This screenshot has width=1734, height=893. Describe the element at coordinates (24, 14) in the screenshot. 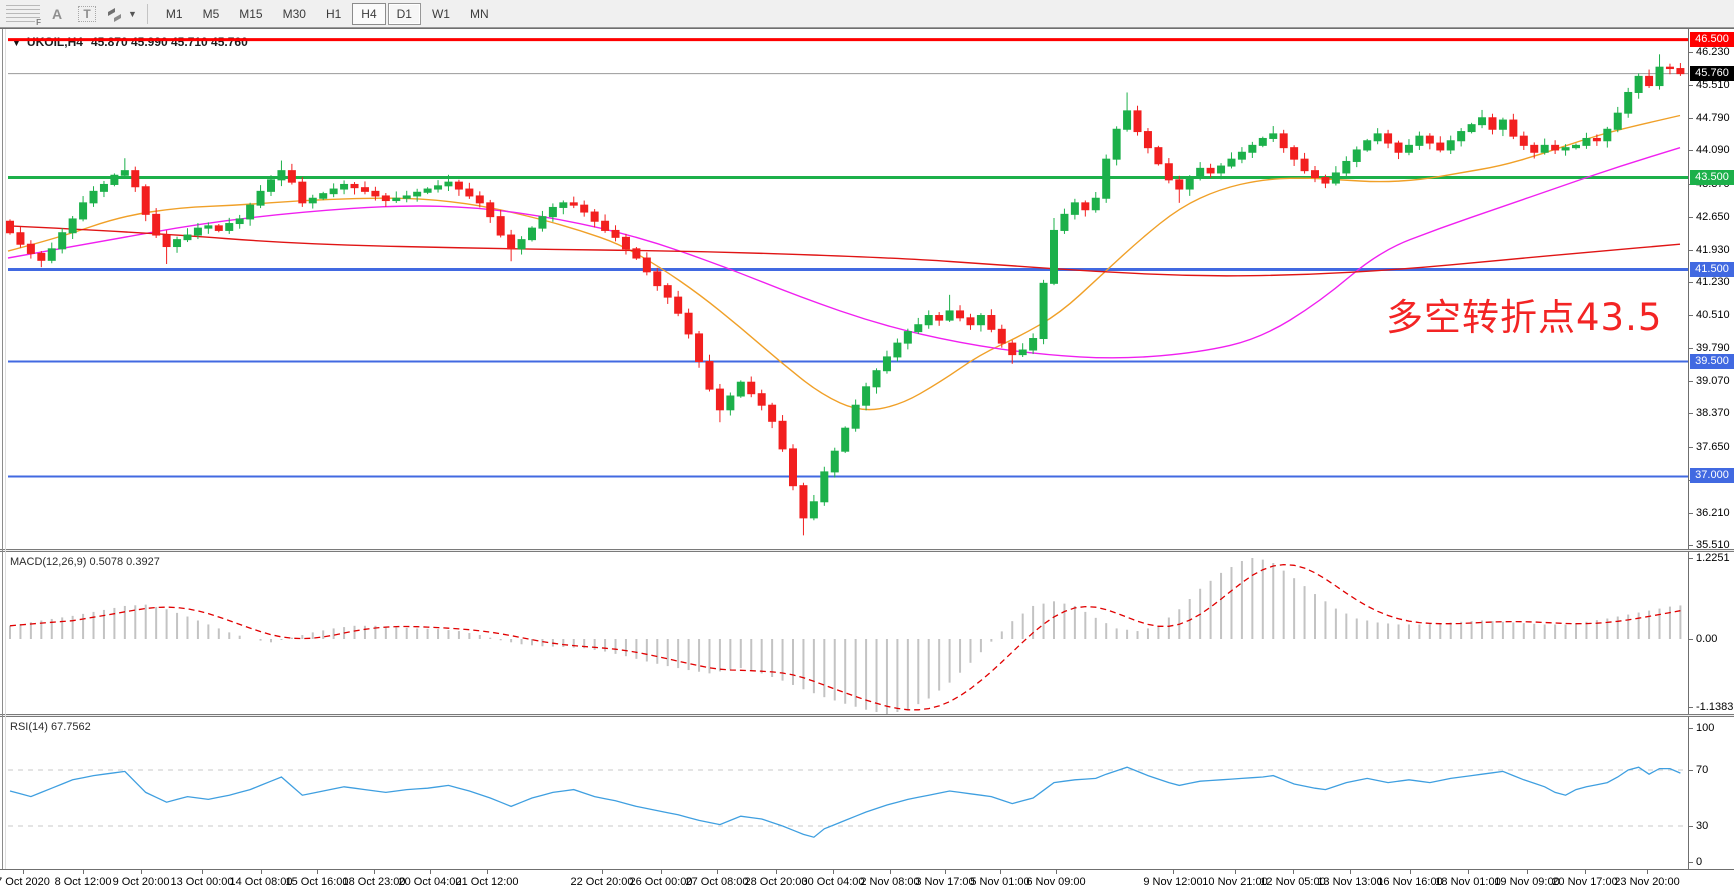

I see `grid-freeze-icon: F` at that location.